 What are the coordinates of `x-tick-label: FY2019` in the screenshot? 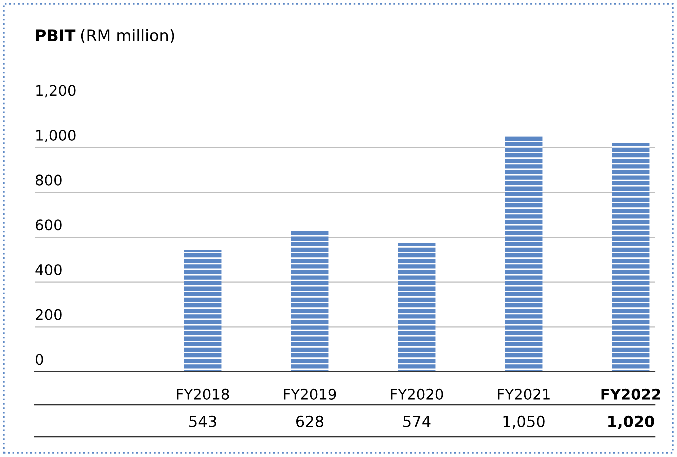 It's located at (310, 394).